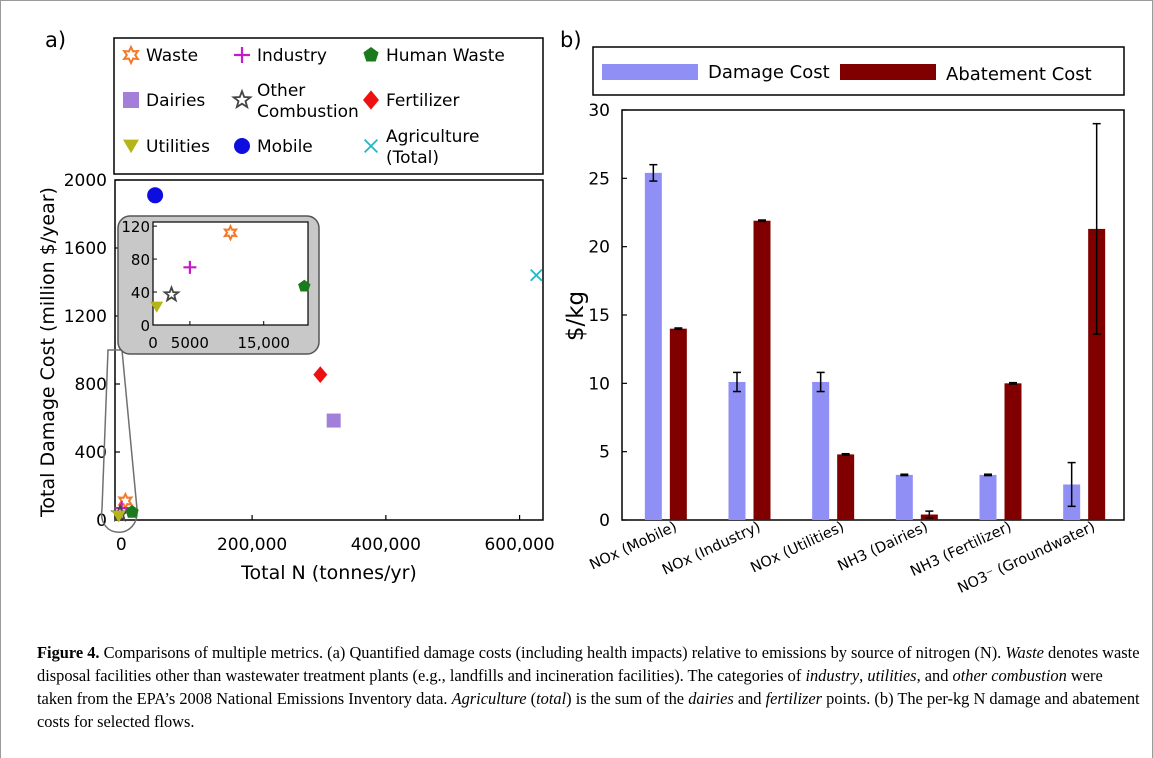 The image size is (1153, 758). Describe the element at coordinates (132, 511) in the screenshot. I see `point-human-waste` at that location.